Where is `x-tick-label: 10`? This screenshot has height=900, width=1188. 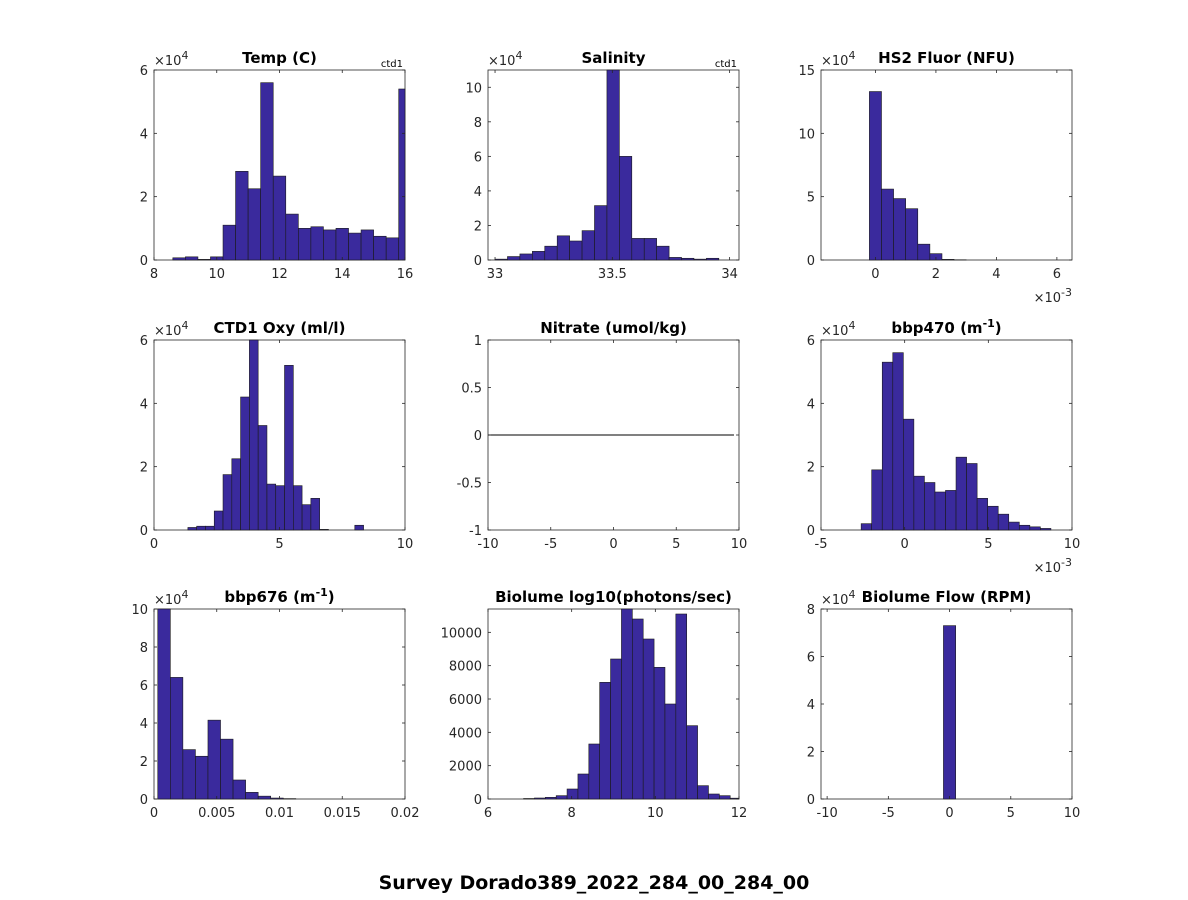
x-tick-label: 10 is located at coordinates (1072, 544).